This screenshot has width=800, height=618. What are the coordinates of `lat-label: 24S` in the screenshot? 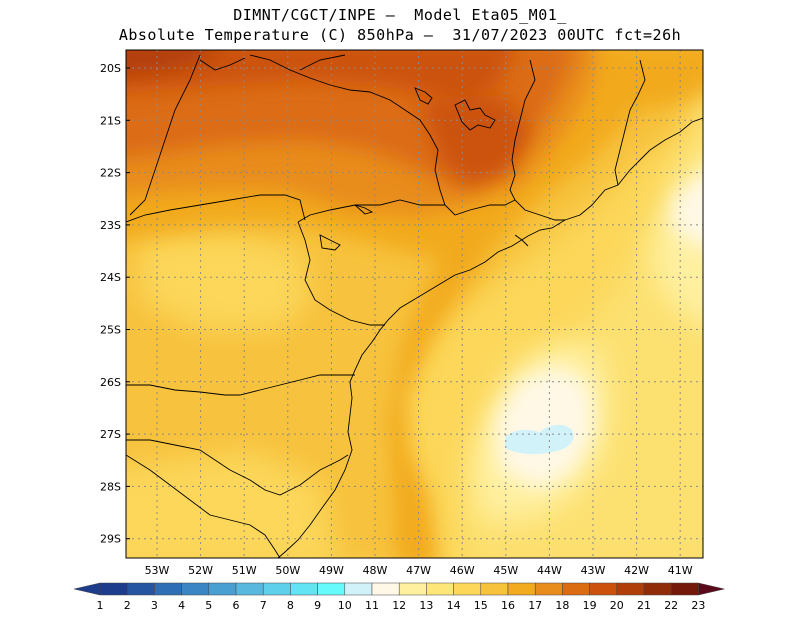 It's located at (110, 277).